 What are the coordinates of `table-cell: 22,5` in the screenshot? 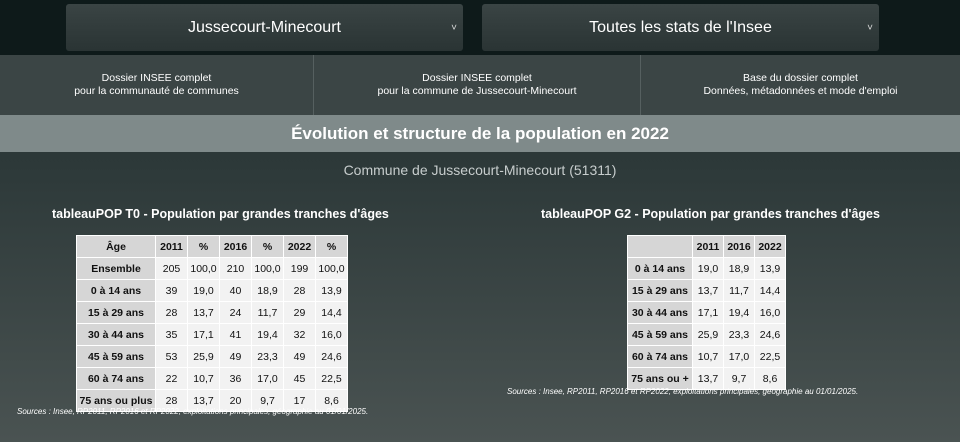 It's located at (770, 356).